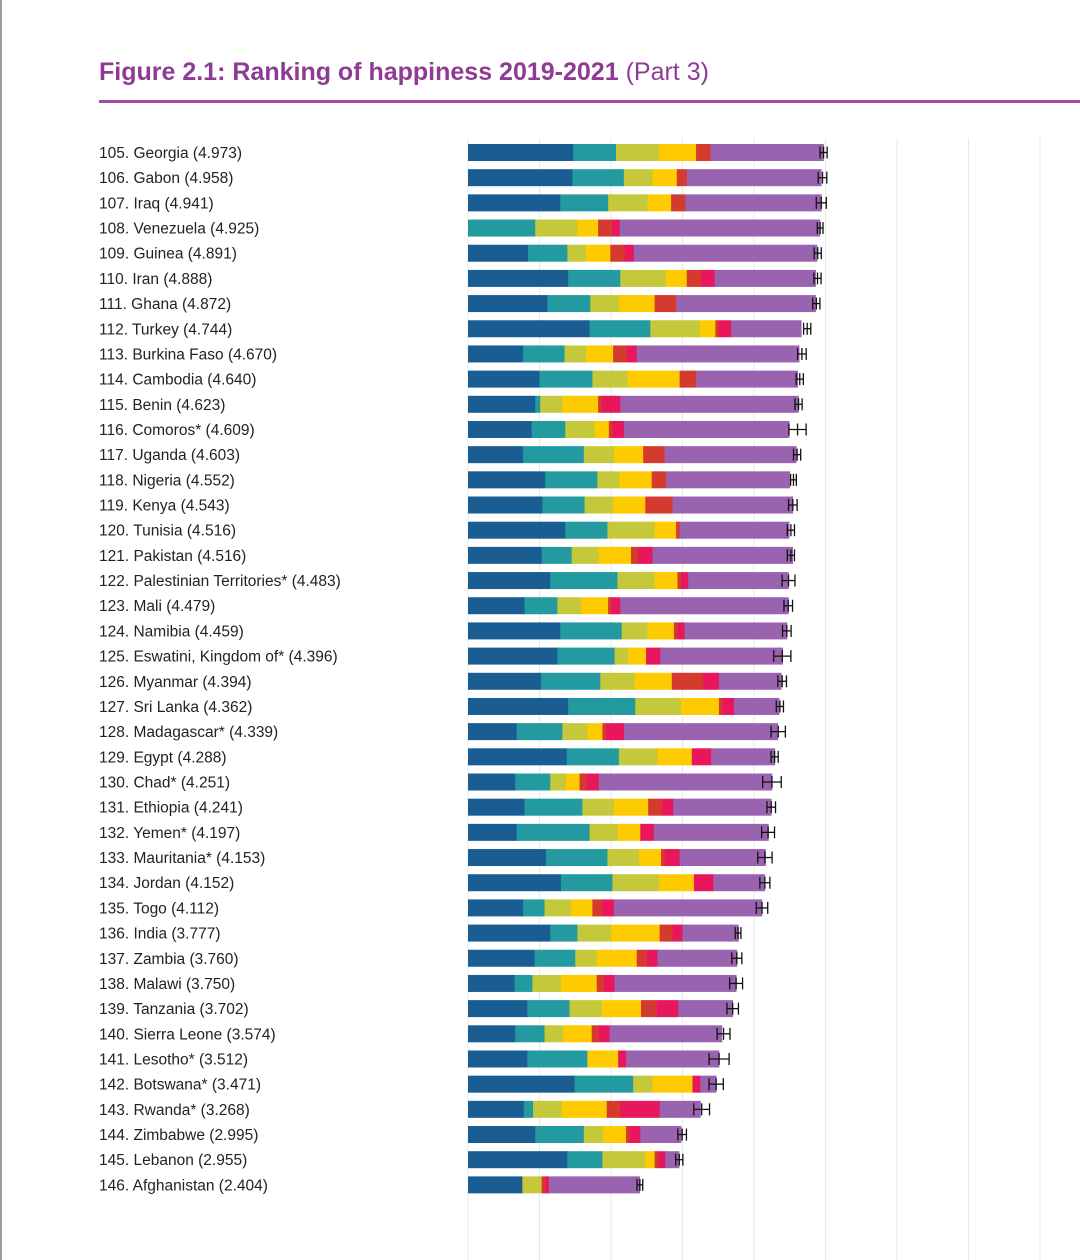 This screenshot has width=1080, height=1260. I want to click on row-label: 138. Malawi (3.750), so click(167, 984).